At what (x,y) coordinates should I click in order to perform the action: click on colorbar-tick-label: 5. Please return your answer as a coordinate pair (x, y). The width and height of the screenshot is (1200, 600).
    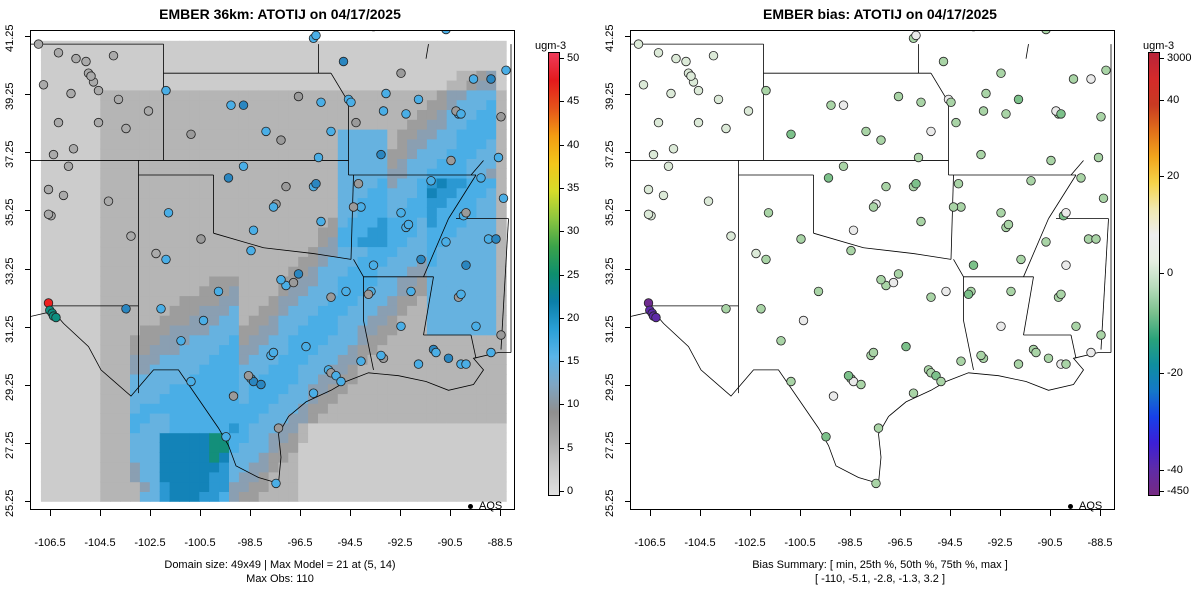
    Looking at the image, I should click on (570, 447).